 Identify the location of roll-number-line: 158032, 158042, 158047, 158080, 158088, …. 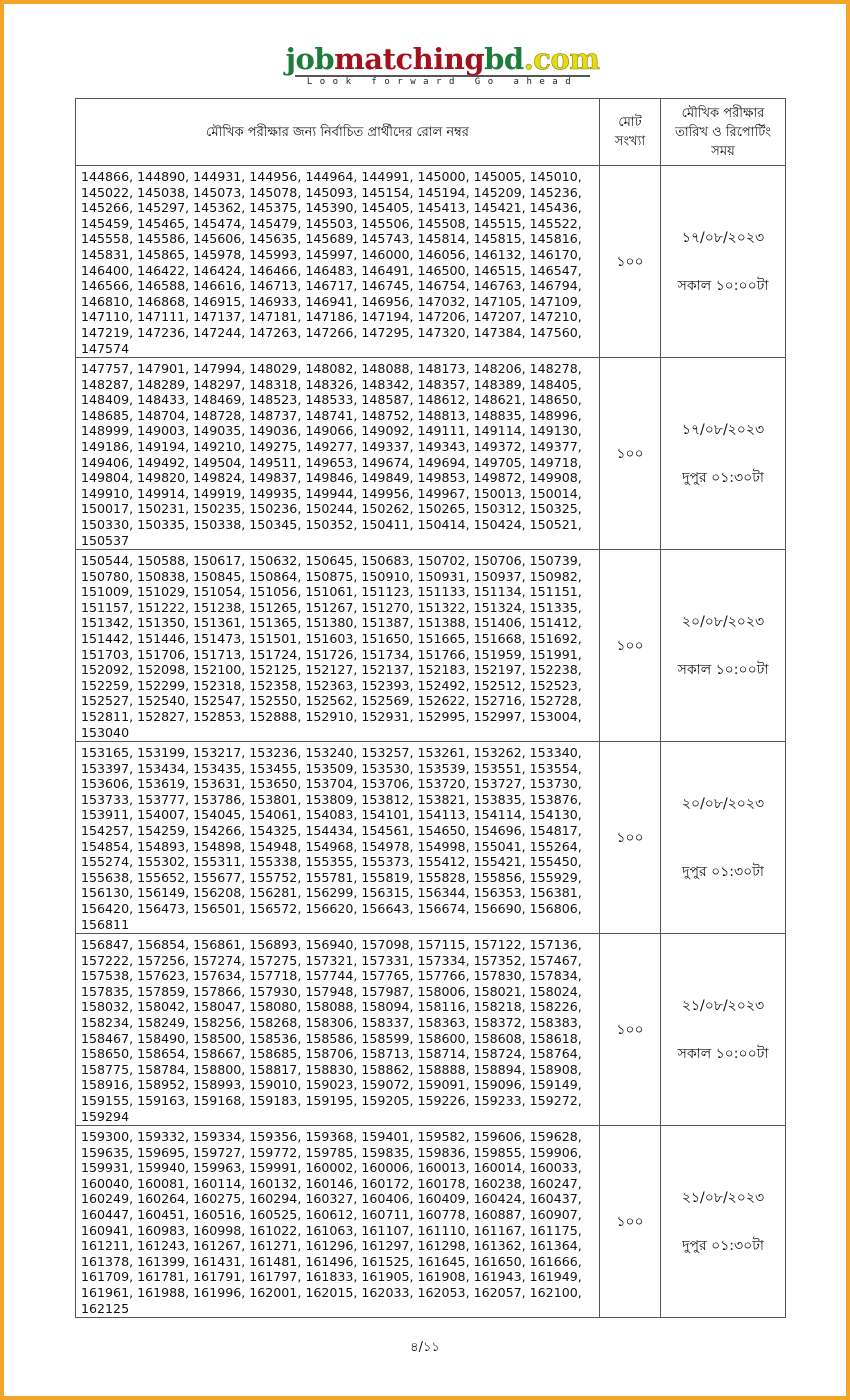
(331, 1007).